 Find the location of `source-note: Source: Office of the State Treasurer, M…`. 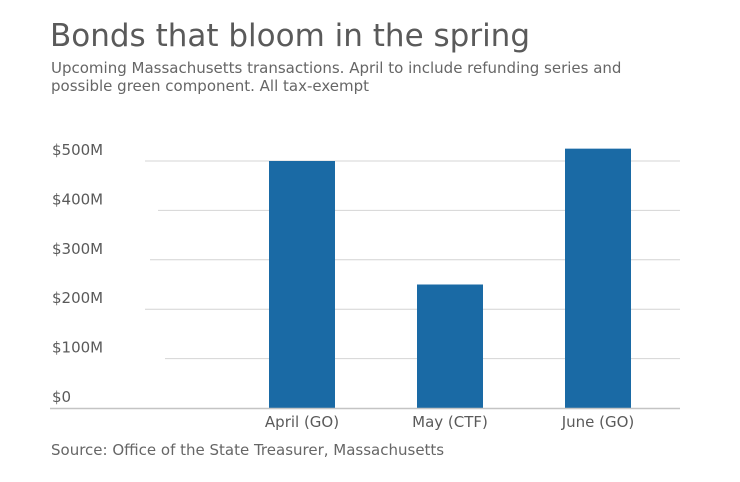

source-note: Source: Office of the State Treasurer, M… is located at coordinates (248, 450).